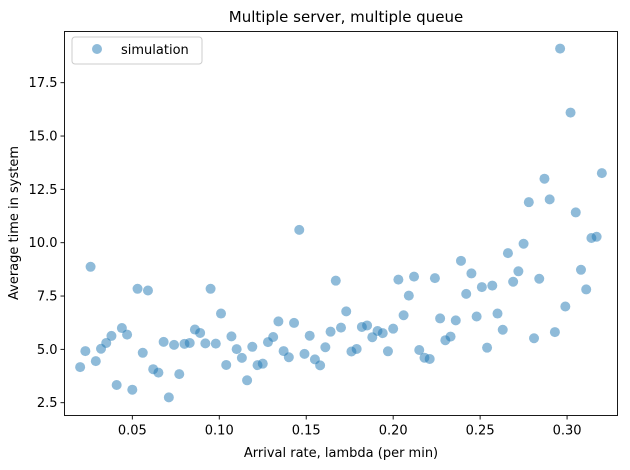 This screenshot has height=470, width=630. I want to click on x-tick-label: 0.15, so click(306, 431).